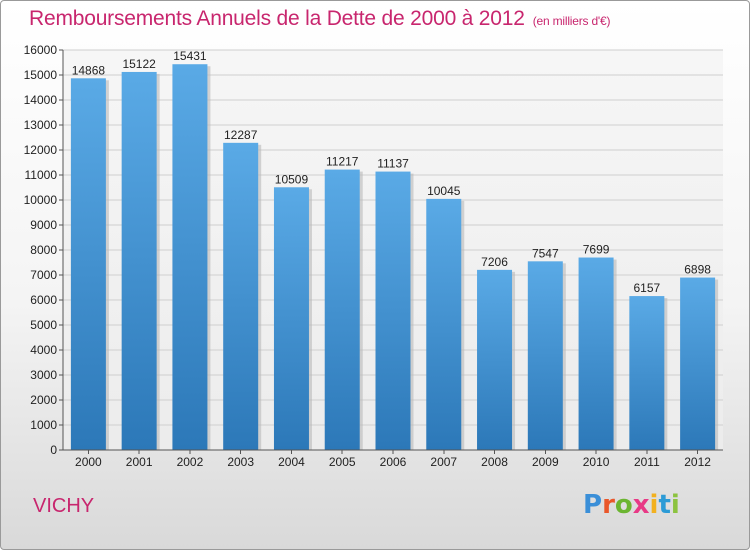 This screenshot has height=550, width=750. I want to click on x-tick-label: 2000, so click(88, 462).